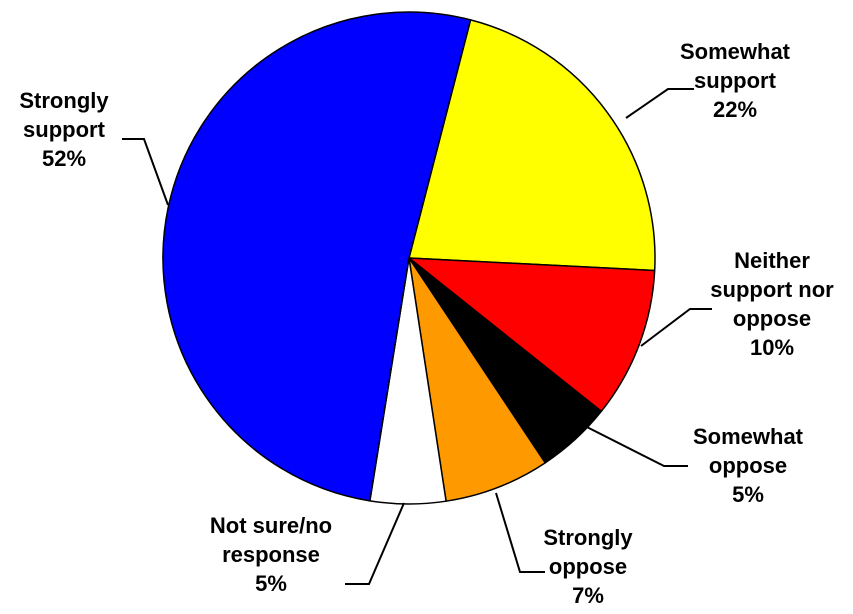 The image size is (853, 614). What do you see at coordinates (772, 347) in the screenshot?
I see `slice-value-label: 10%` at bounding box center [772, 347].